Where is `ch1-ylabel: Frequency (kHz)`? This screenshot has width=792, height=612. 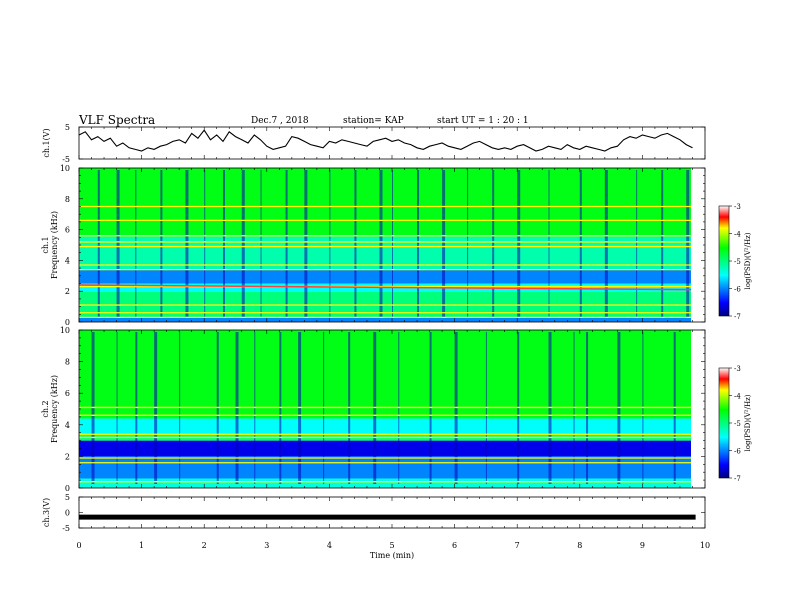 ch1-ylabel: Frequency (kHz) is located at coordinates (54, 245).